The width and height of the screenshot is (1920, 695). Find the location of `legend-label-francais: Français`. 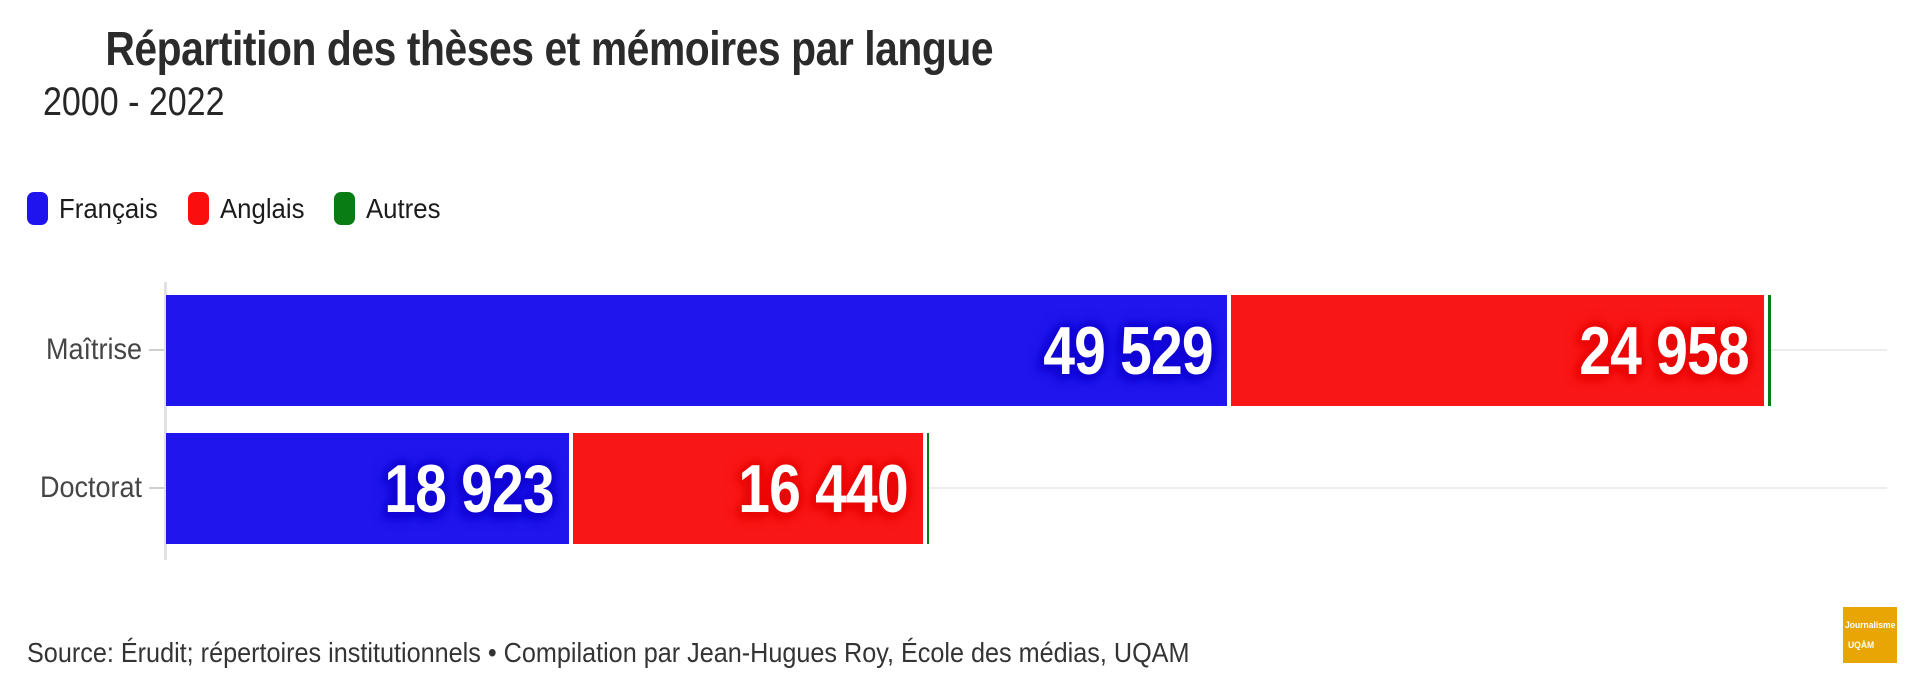

legend-label-francais: Français is located at coordinates (108, 208).